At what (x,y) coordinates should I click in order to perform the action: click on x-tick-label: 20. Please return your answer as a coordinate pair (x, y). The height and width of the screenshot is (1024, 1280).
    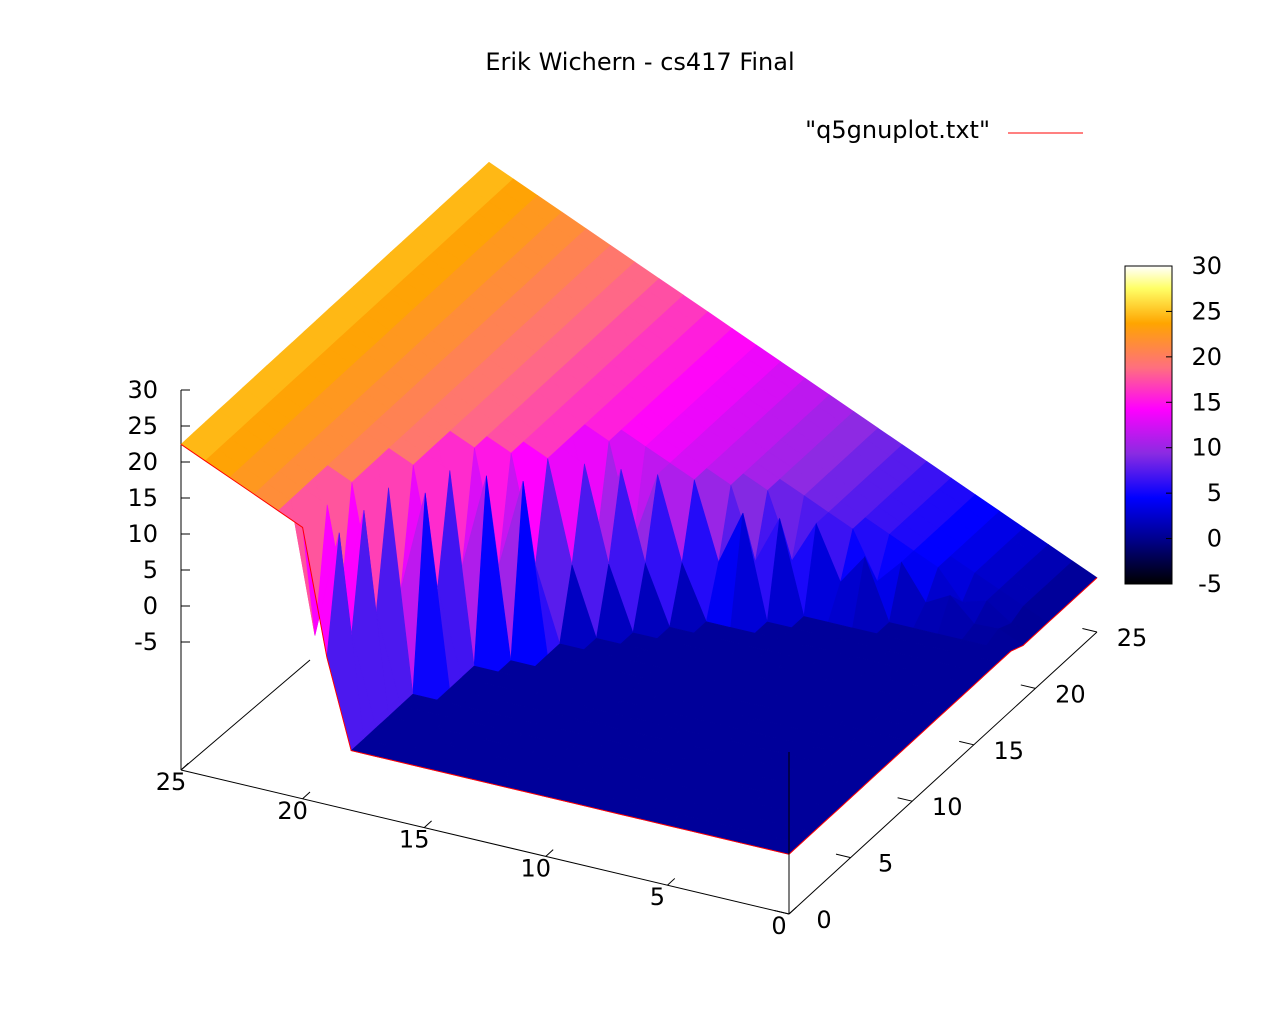
    Looking at the image, I should click on (292, 811).